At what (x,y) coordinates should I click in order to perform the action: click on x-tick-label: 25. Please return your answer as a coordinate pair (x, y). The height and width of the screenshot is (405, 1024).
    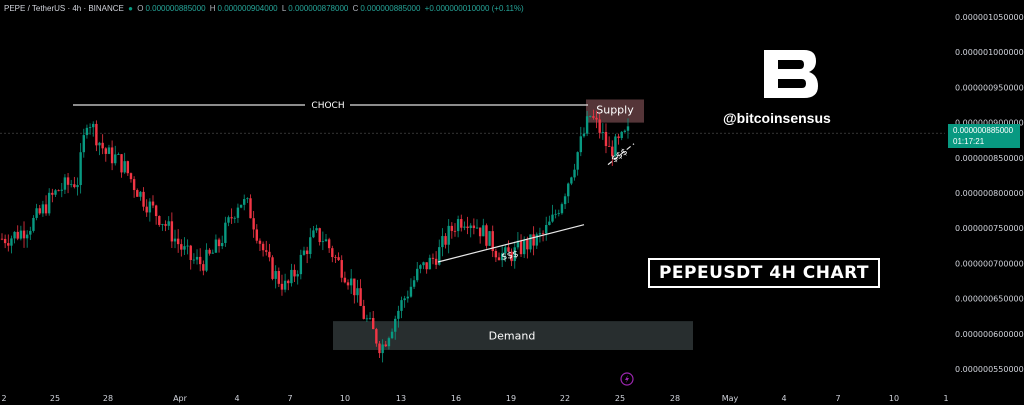
    Looking at the image, I should click on (620, 398).